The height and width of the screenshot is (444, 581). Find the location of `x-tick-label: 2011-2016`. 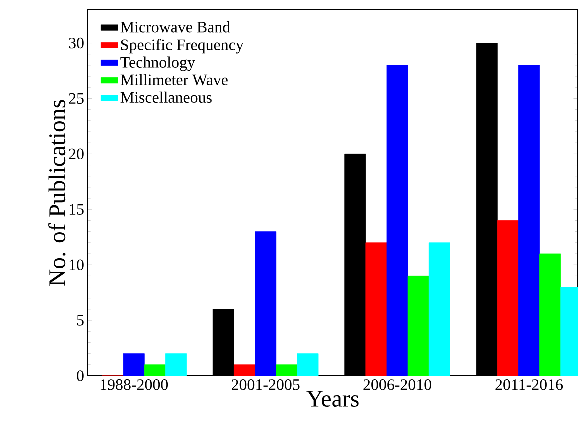

x-tick-label: 2011-2016 is located at coordinates (530, 385).